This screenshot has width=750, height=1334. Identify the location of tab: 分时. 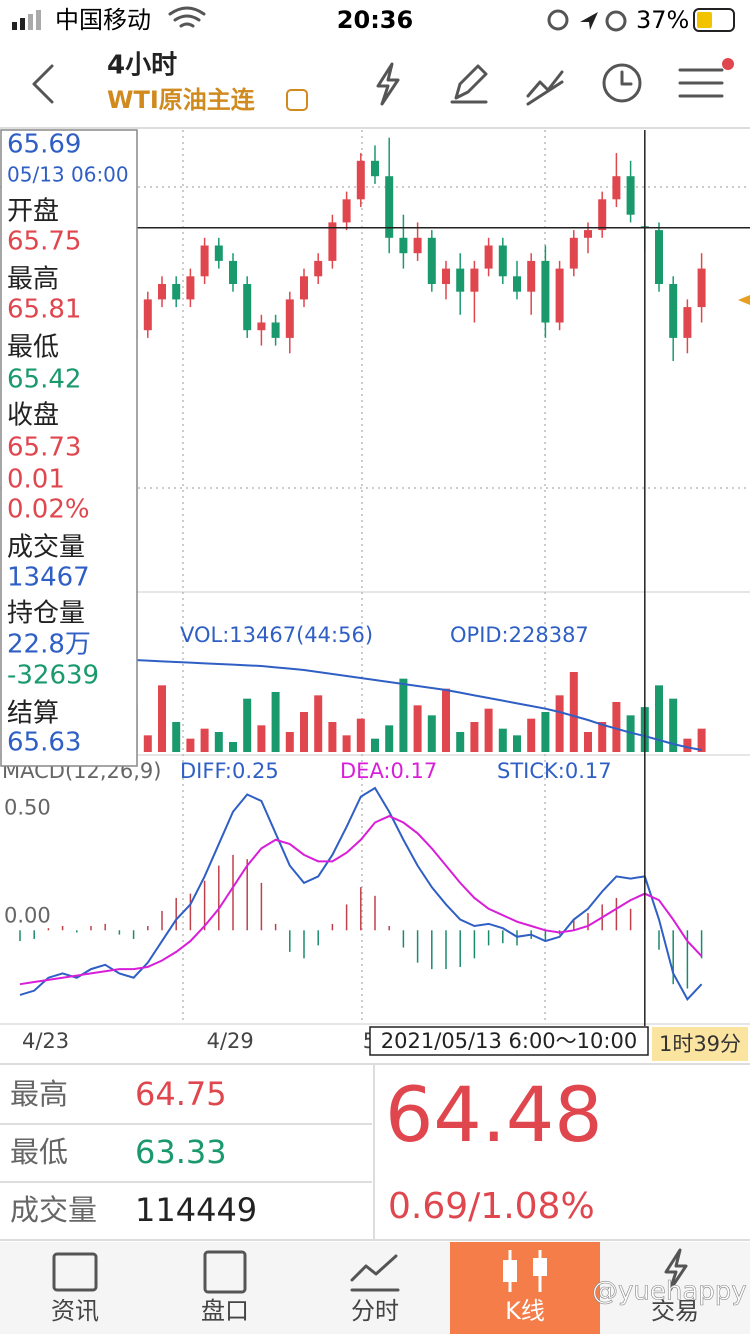
(375, 1311).